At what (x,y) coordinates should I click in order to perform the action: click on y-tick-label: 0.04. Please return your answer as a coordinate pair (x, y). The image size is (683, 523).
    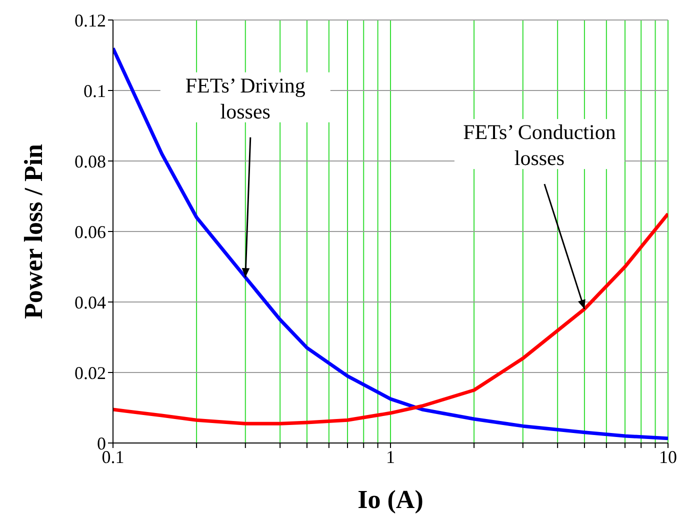
    Looking at the image, I should click on (90, 302).